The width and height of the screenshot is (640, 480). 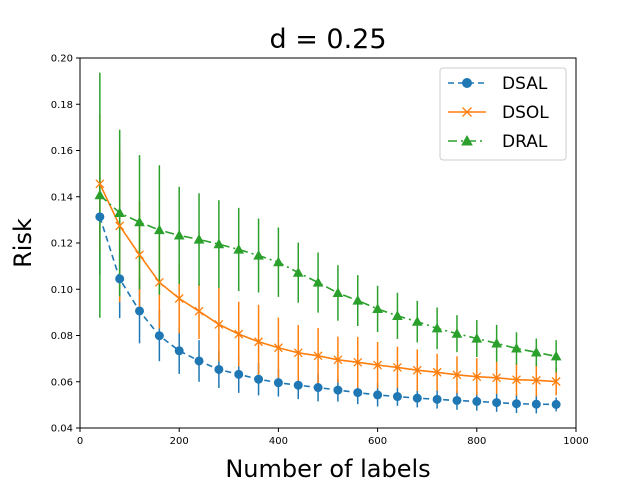 I want to click on legend-marker-dsol, so click(x=467, y=112).